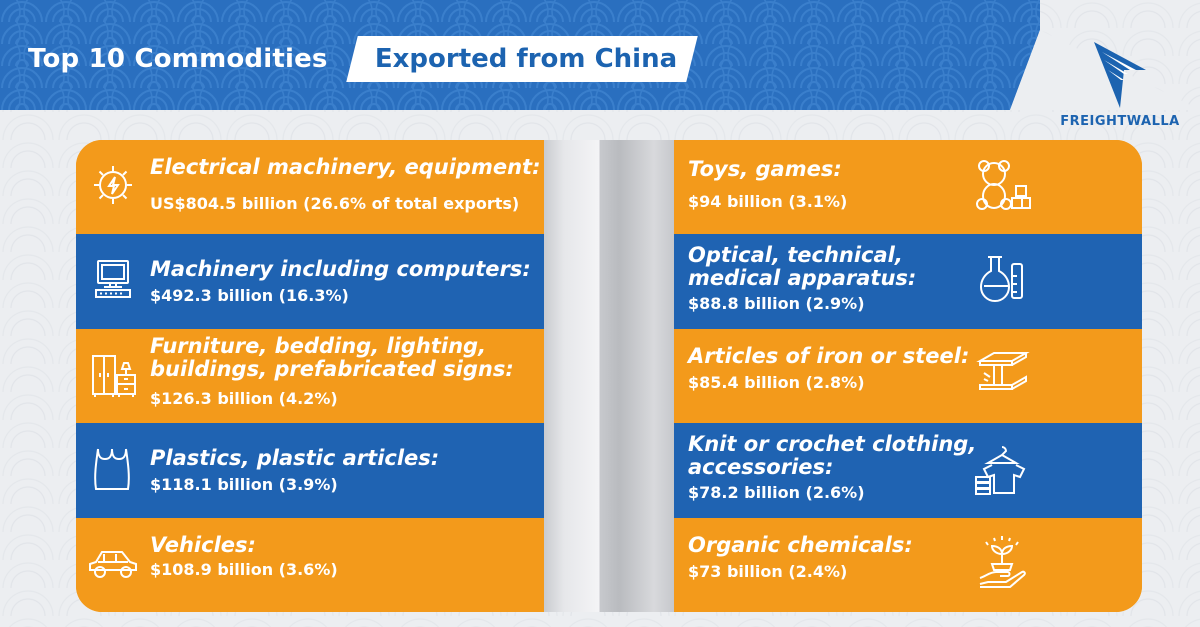  What do you see at coordinates (829, 355) in the screenshot?
I see `item-title: Articles of iron or steel:` at bounding box center [829, 355].